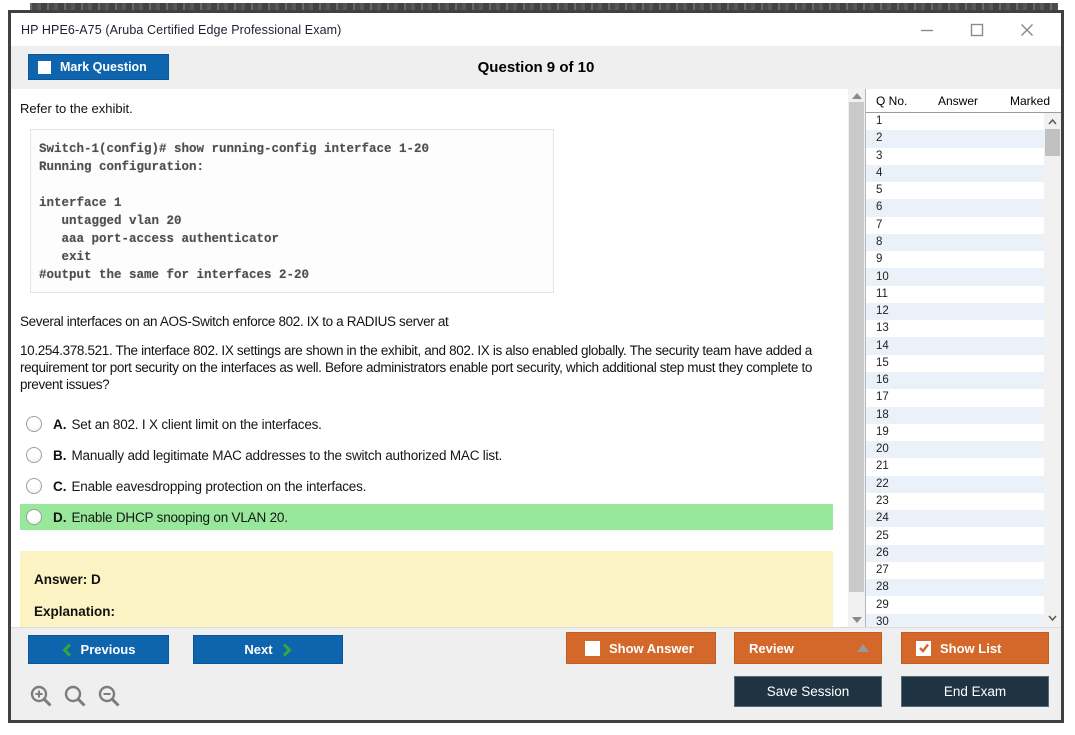  I want to click on scroll-up-arrow-icon, so click(857, 96).